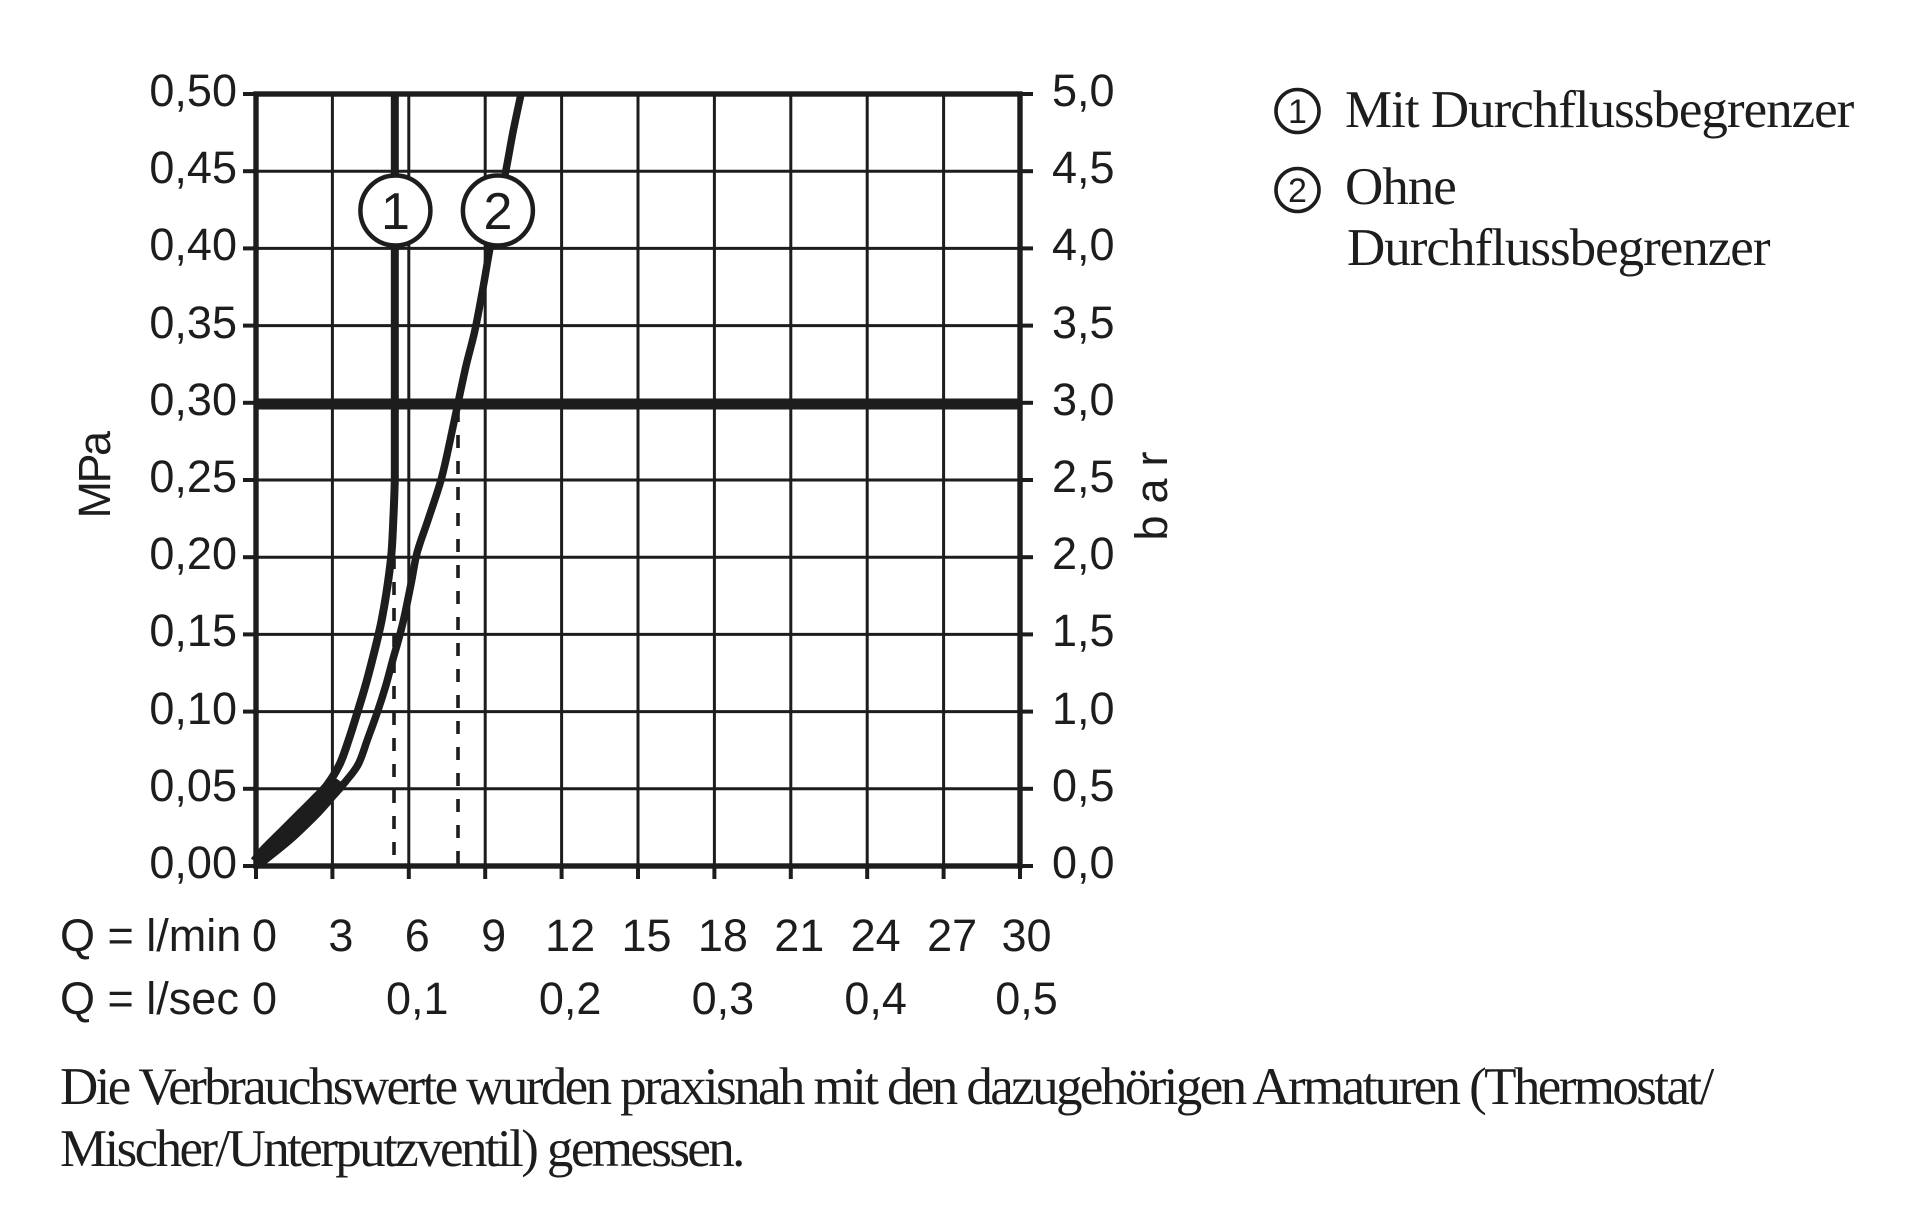  What do you see at coordinates (723, 935) in the screenshot?
I see `svg-text: 18` at bounding box center [723, 935].